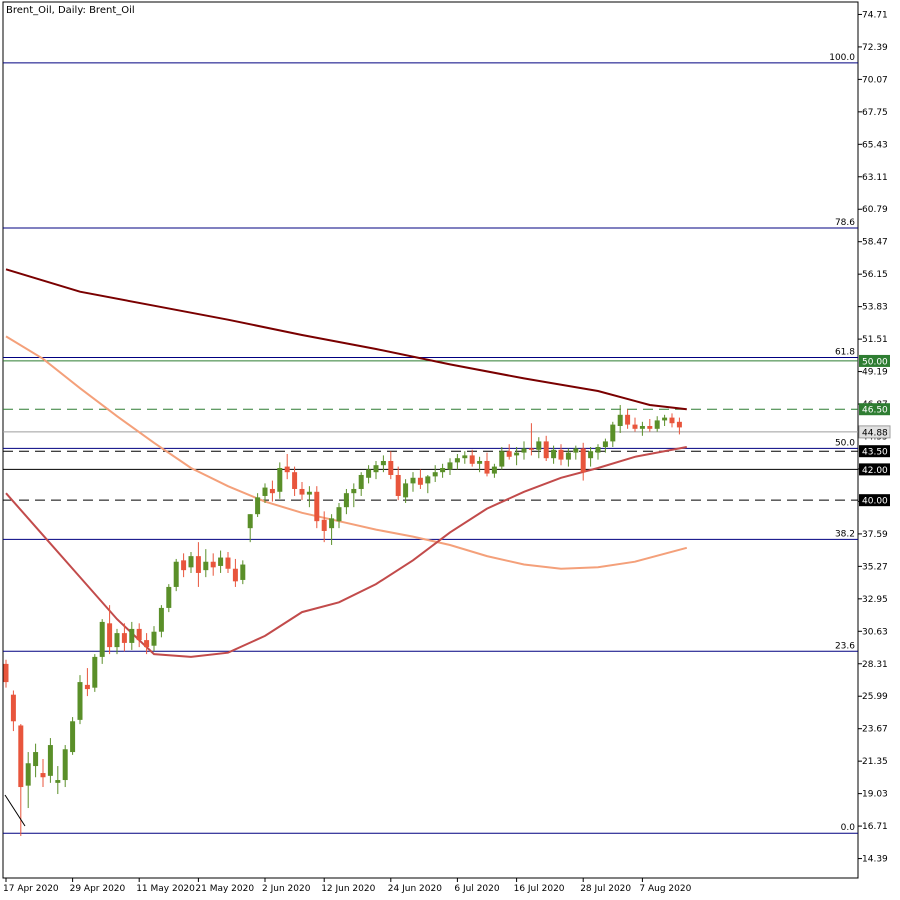 This screenshot has width=900, height=900. Describe the element at coordinates (605, 889) in the screenshot. I see `x-tick-label: 28 Jul 2020` at that location.